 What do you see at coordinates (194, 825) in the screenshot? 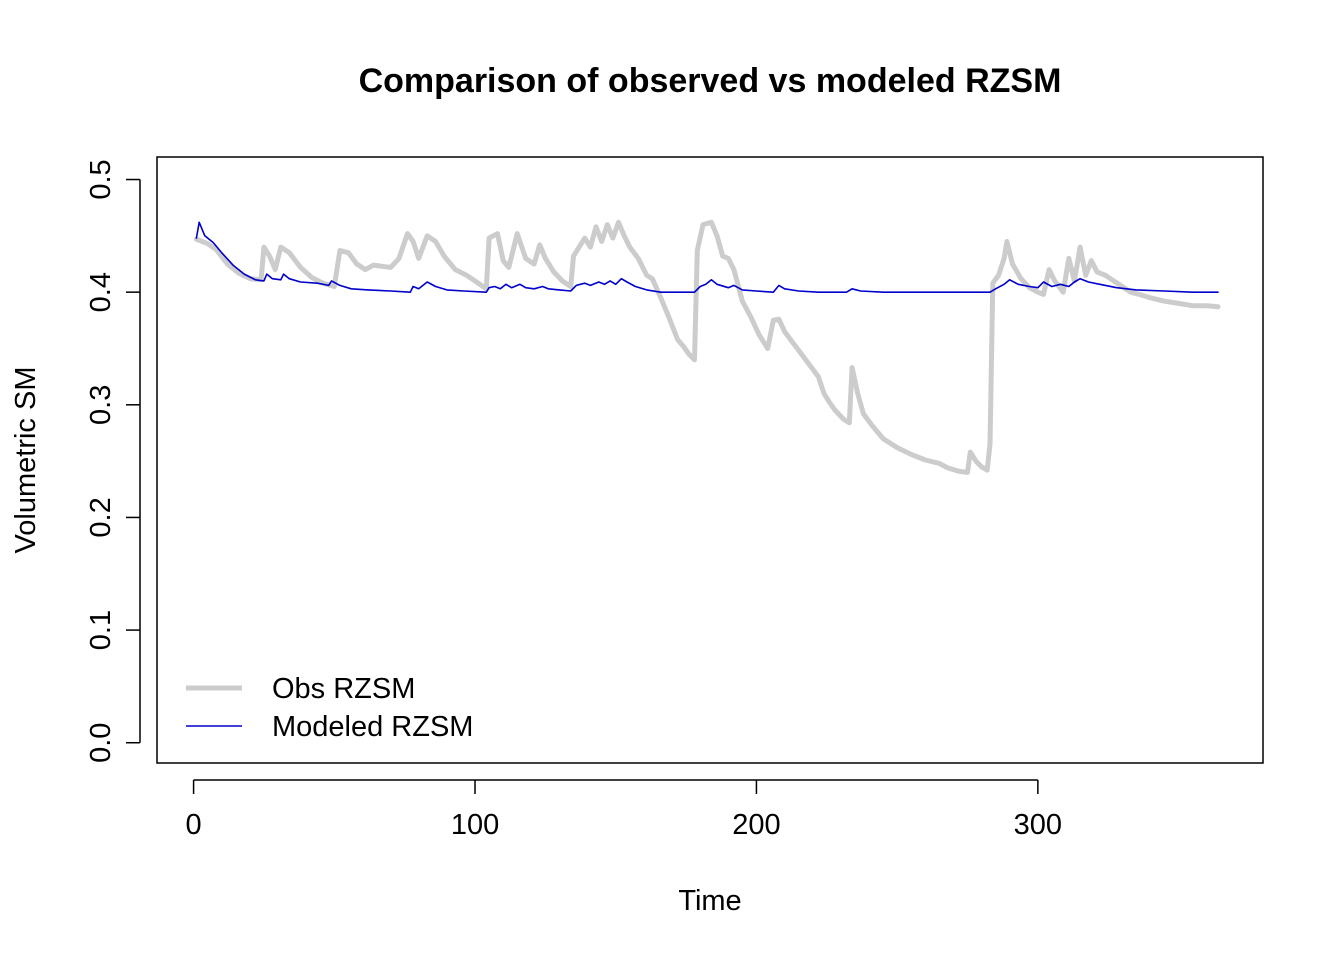
I see `x-tick-label: 0` at bounding box center [194, 825].